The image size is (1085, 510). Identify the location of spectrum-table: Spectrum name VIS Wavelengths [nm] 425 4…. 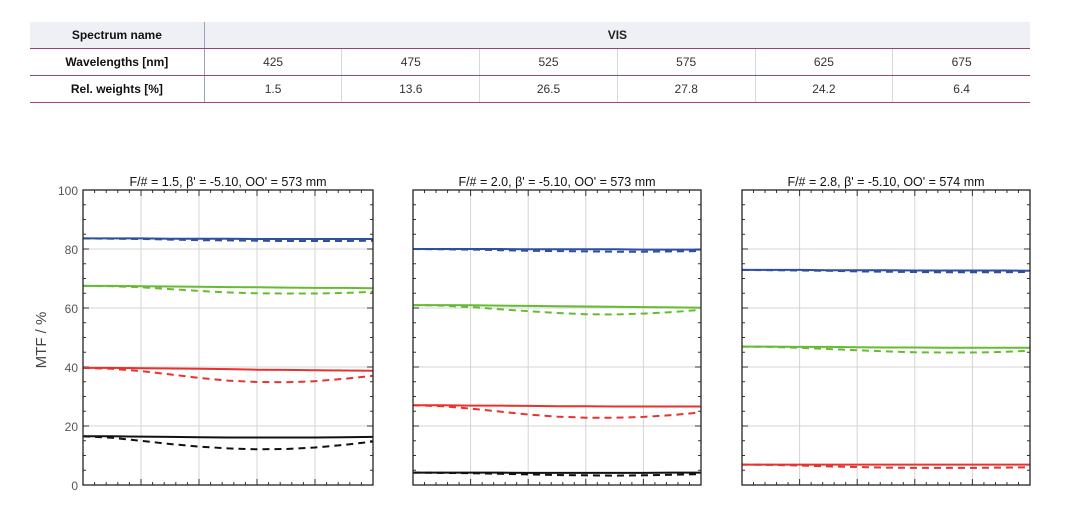
(530, 62).